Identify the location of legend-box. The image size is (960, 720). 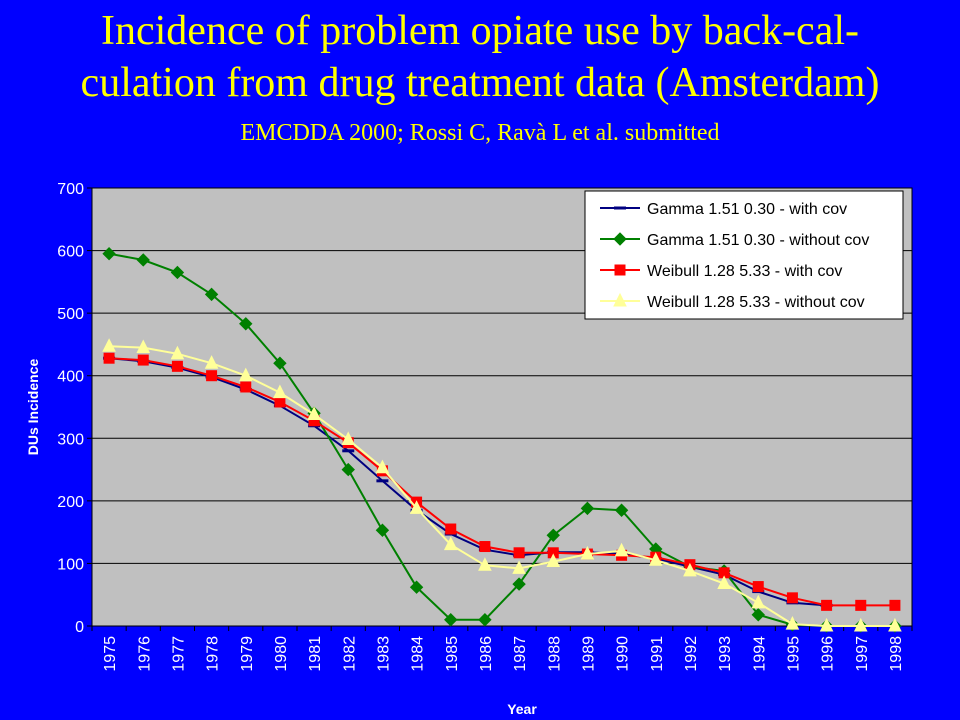
(744, 255).